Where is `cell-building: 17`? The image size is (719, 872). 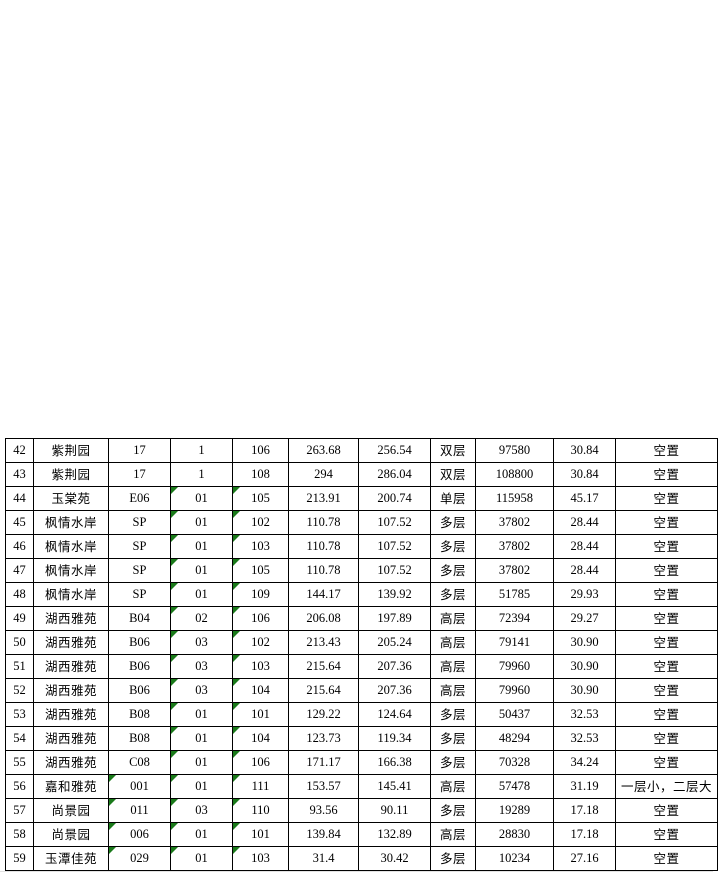 cell-building: 17 is located at coordinates (139, 450).